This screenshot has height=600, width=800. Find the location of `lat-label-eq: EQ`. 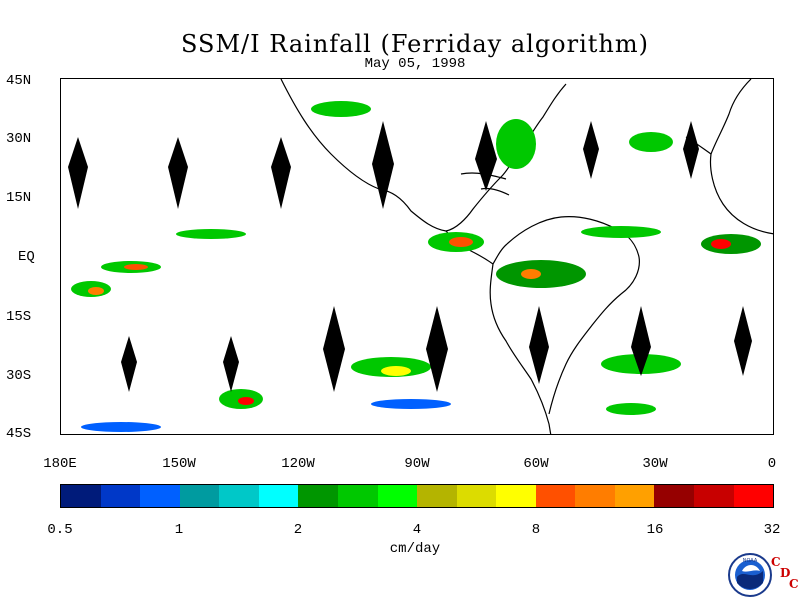

lat-label-eq: EQ is located at coordinates (26, 257).